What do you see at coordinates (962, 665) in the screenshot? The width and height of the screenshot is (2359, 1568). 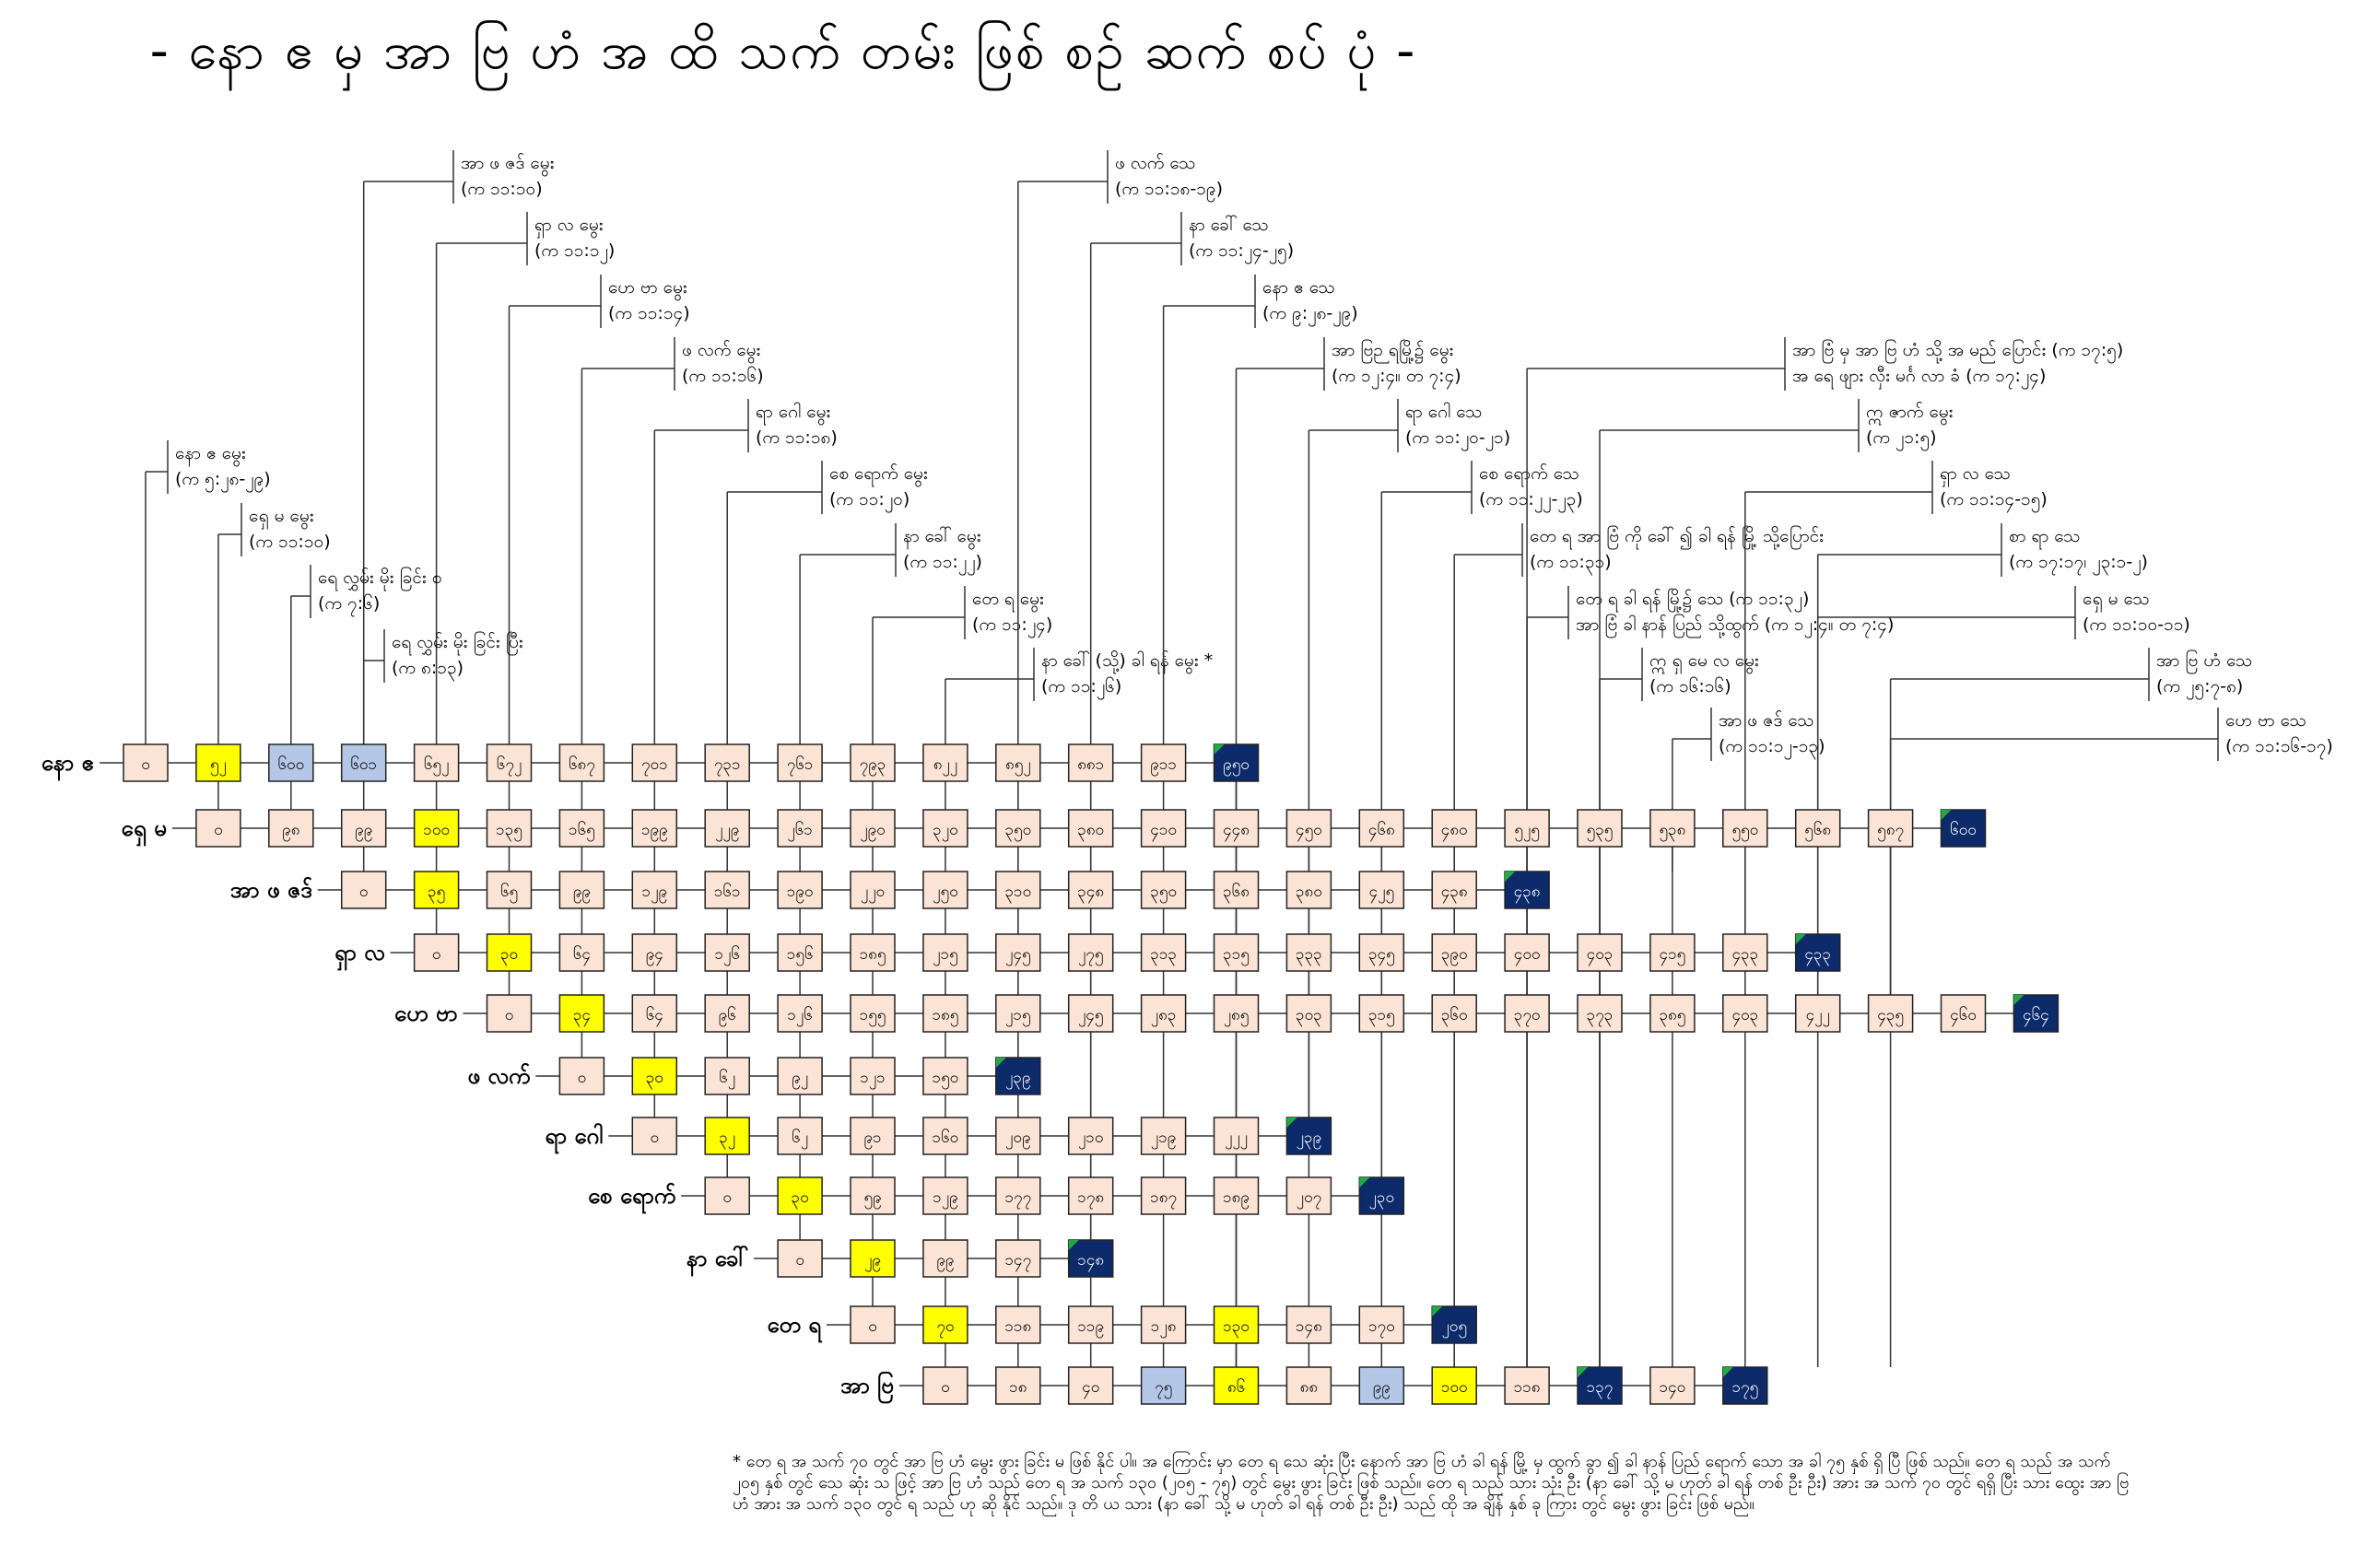 I see `event-annotation: တေ ရ မွေး(က ၁၁:၂၄)` at bounding box center [962, 665].